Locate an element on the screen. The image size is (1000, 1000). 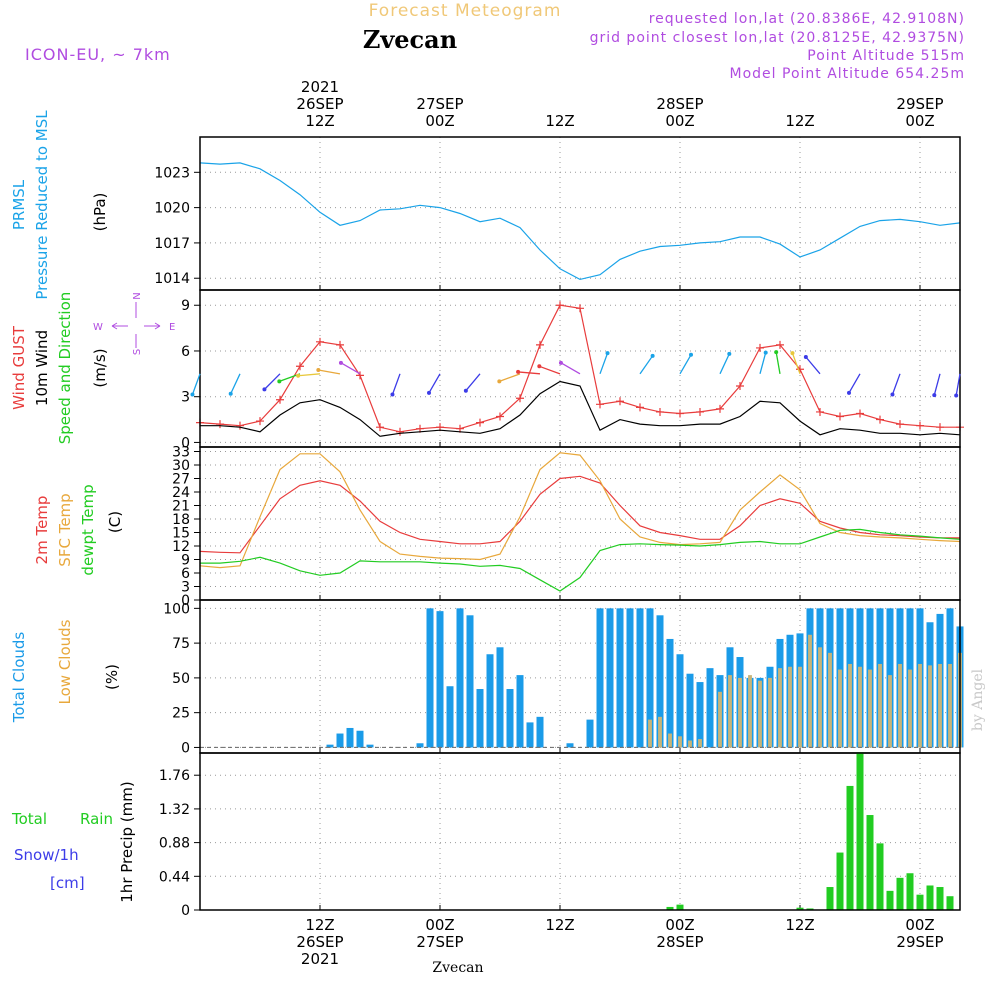
compass-s: S is located at coordinates (137, 352).